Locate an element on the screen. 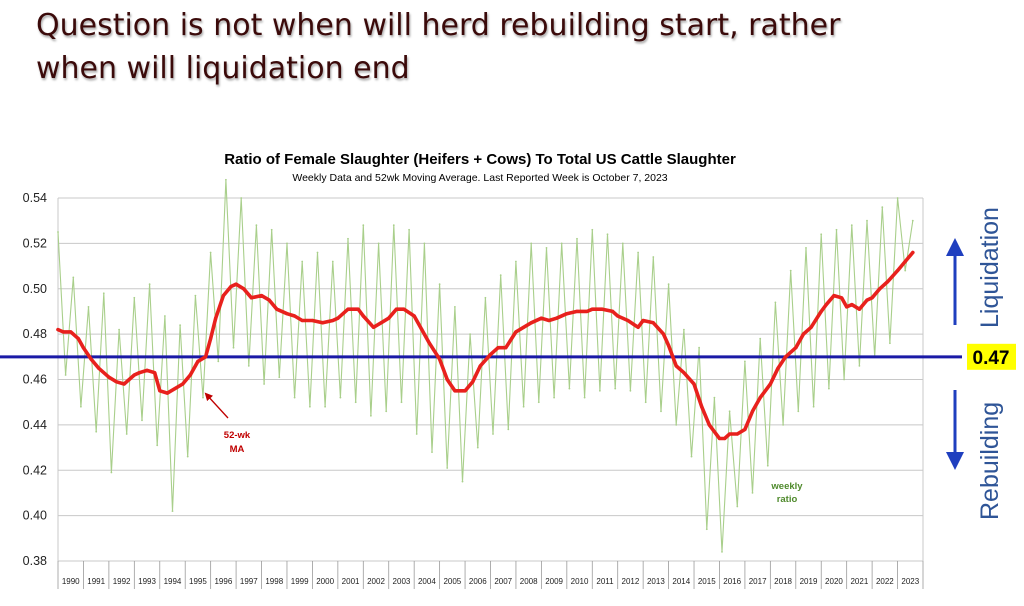 The height and width of the screenshot is (606, 1024). x-tick-label: 2014 is located at coordinates (681, 581).